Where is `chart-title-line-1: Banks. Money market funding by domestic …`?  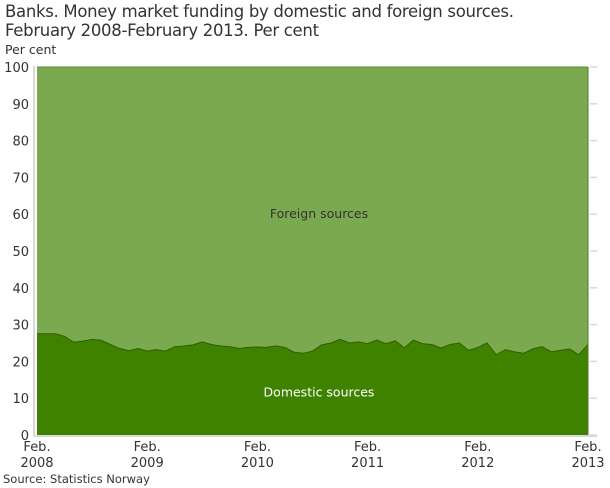
chart-title-line-1: Banks. Money market funding by domestic … is located at coordinates (259, 11).